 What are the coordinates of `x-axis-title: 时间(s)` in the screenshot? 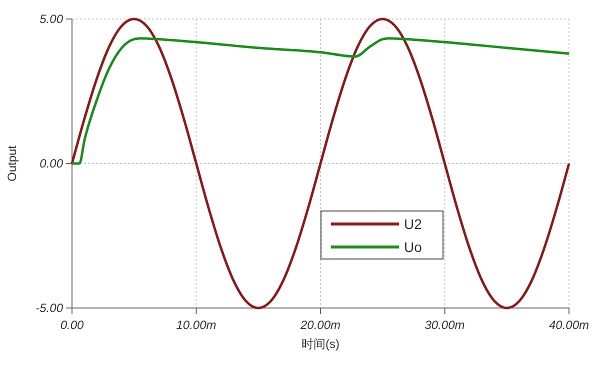 It's located at (321, 344).